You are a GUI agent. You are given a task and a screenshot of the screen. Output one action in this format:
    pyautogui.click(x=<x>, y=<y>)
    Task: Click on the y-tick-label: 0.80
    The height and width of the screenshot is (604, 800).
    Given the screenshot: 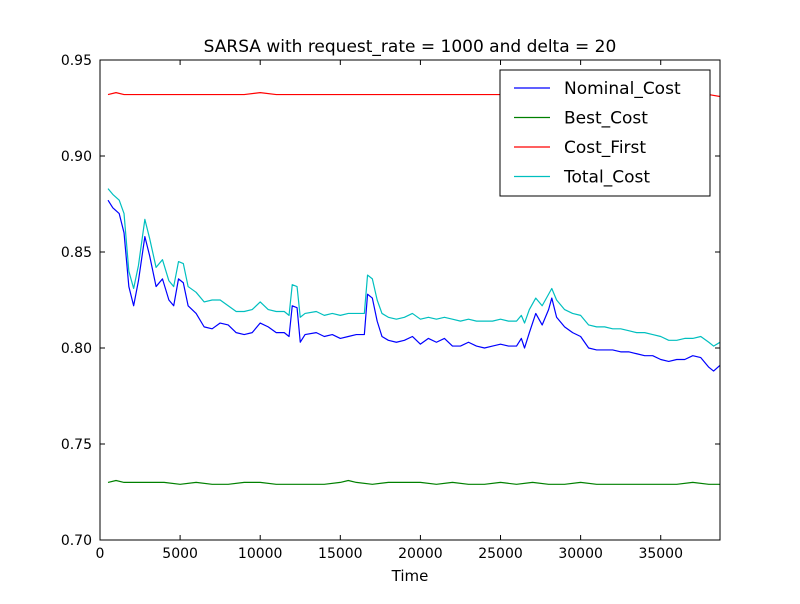 What is the action you would take?
    pyautogui.click(x=76, y=349)
    